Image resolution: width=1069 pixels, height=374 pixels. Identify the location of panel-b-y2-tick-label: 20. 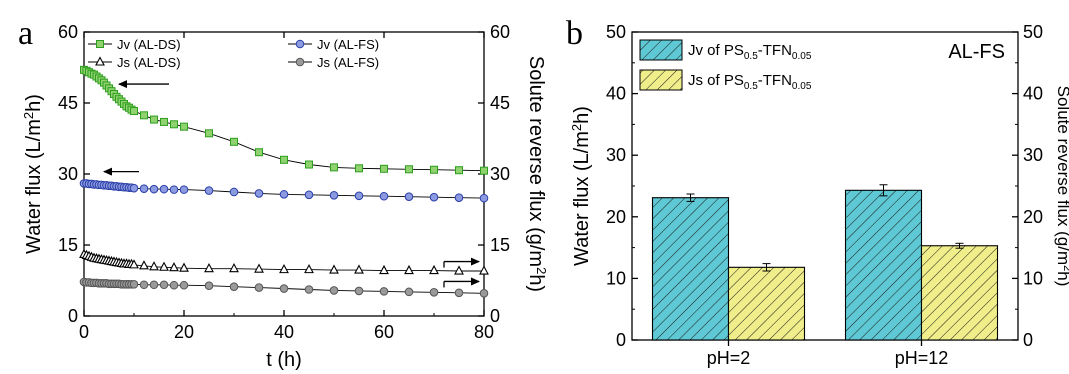
(1033, 217).